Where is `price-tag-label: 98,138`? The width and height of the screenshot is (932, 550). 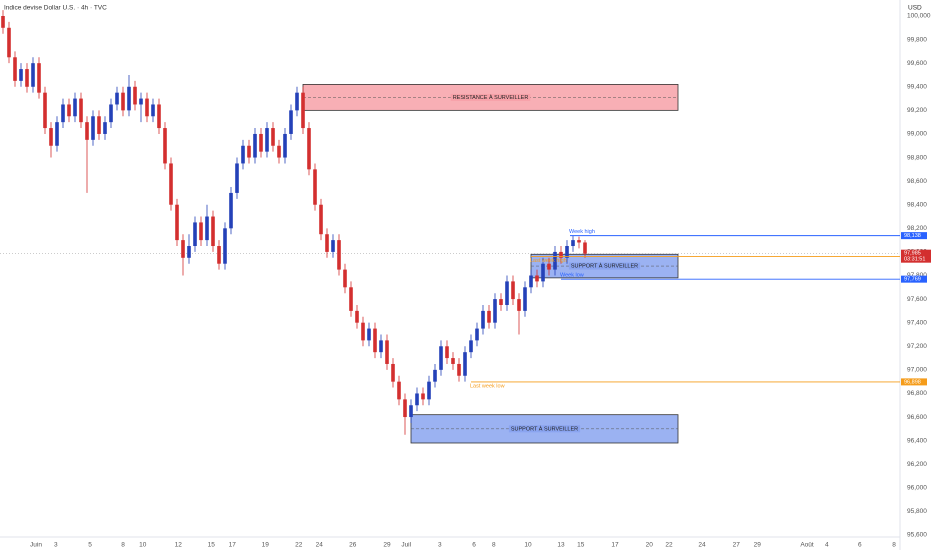 price-tag-label: 98,138 is located at coordinates (912, 236).